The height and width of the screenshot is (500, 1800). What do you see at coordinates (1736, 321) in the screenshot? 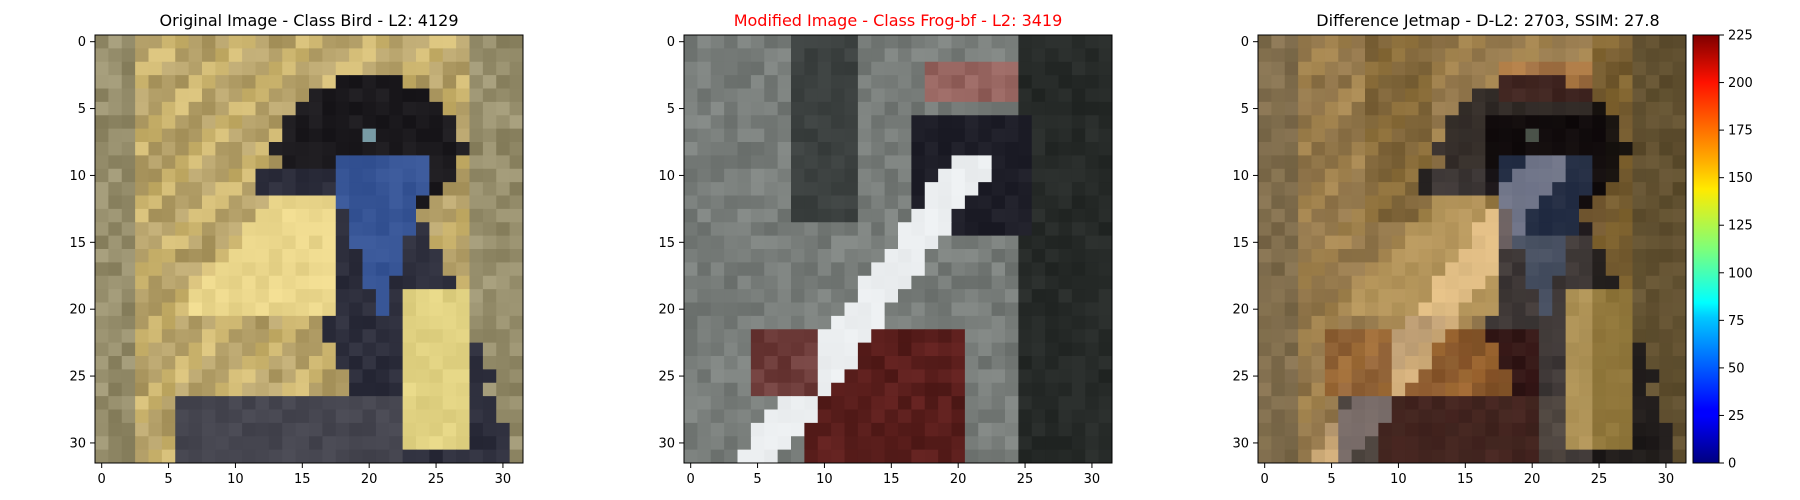
I see `colorbar-tick-label: 75` at bounding box center [1736, 321].